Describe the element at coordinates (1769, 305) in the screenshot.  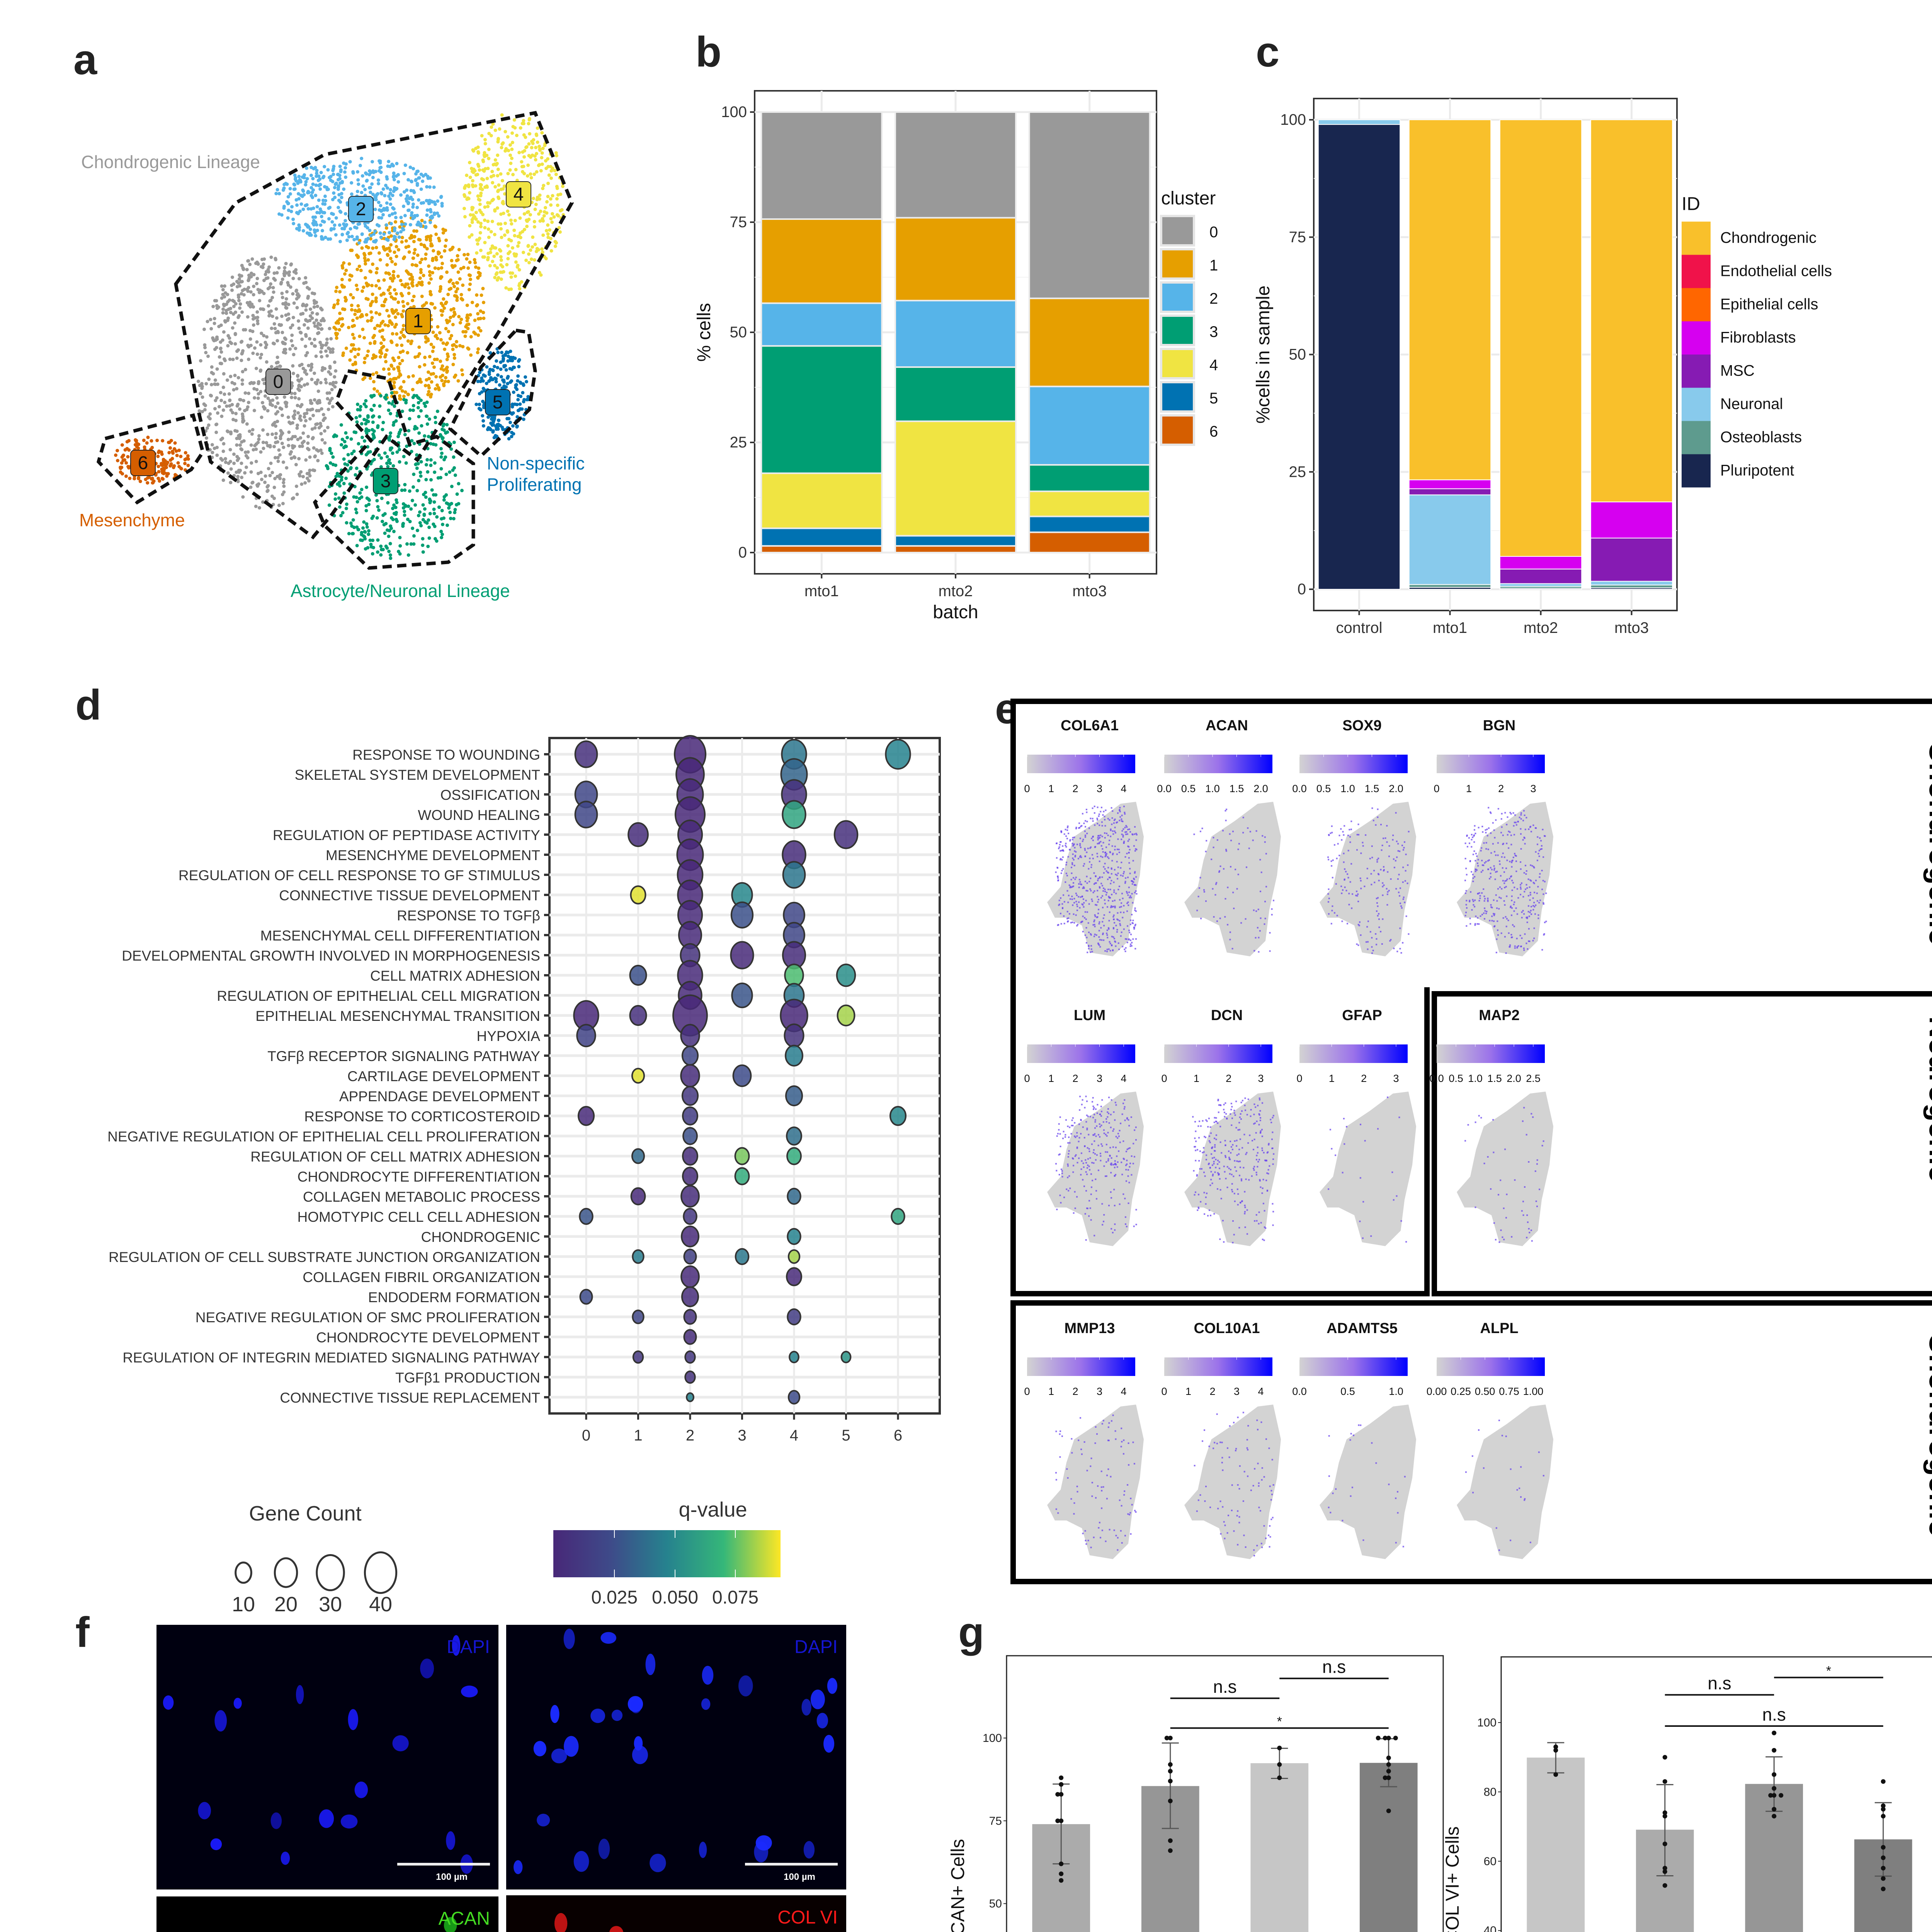
I see `legend-label: Epithelial cells` at that location.